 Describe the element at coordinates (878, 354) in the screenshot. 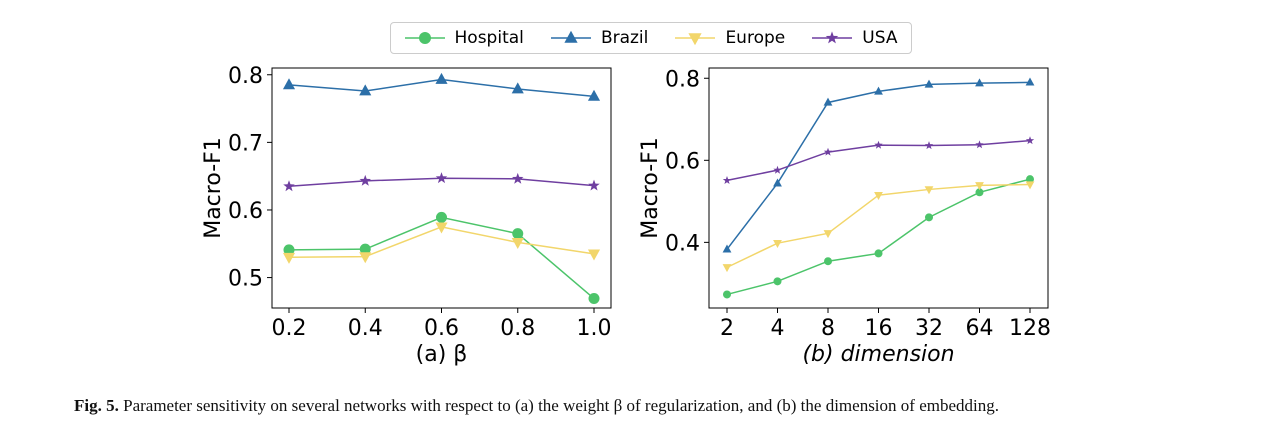

I see `x-axis-label: (b) dimension` at that location.